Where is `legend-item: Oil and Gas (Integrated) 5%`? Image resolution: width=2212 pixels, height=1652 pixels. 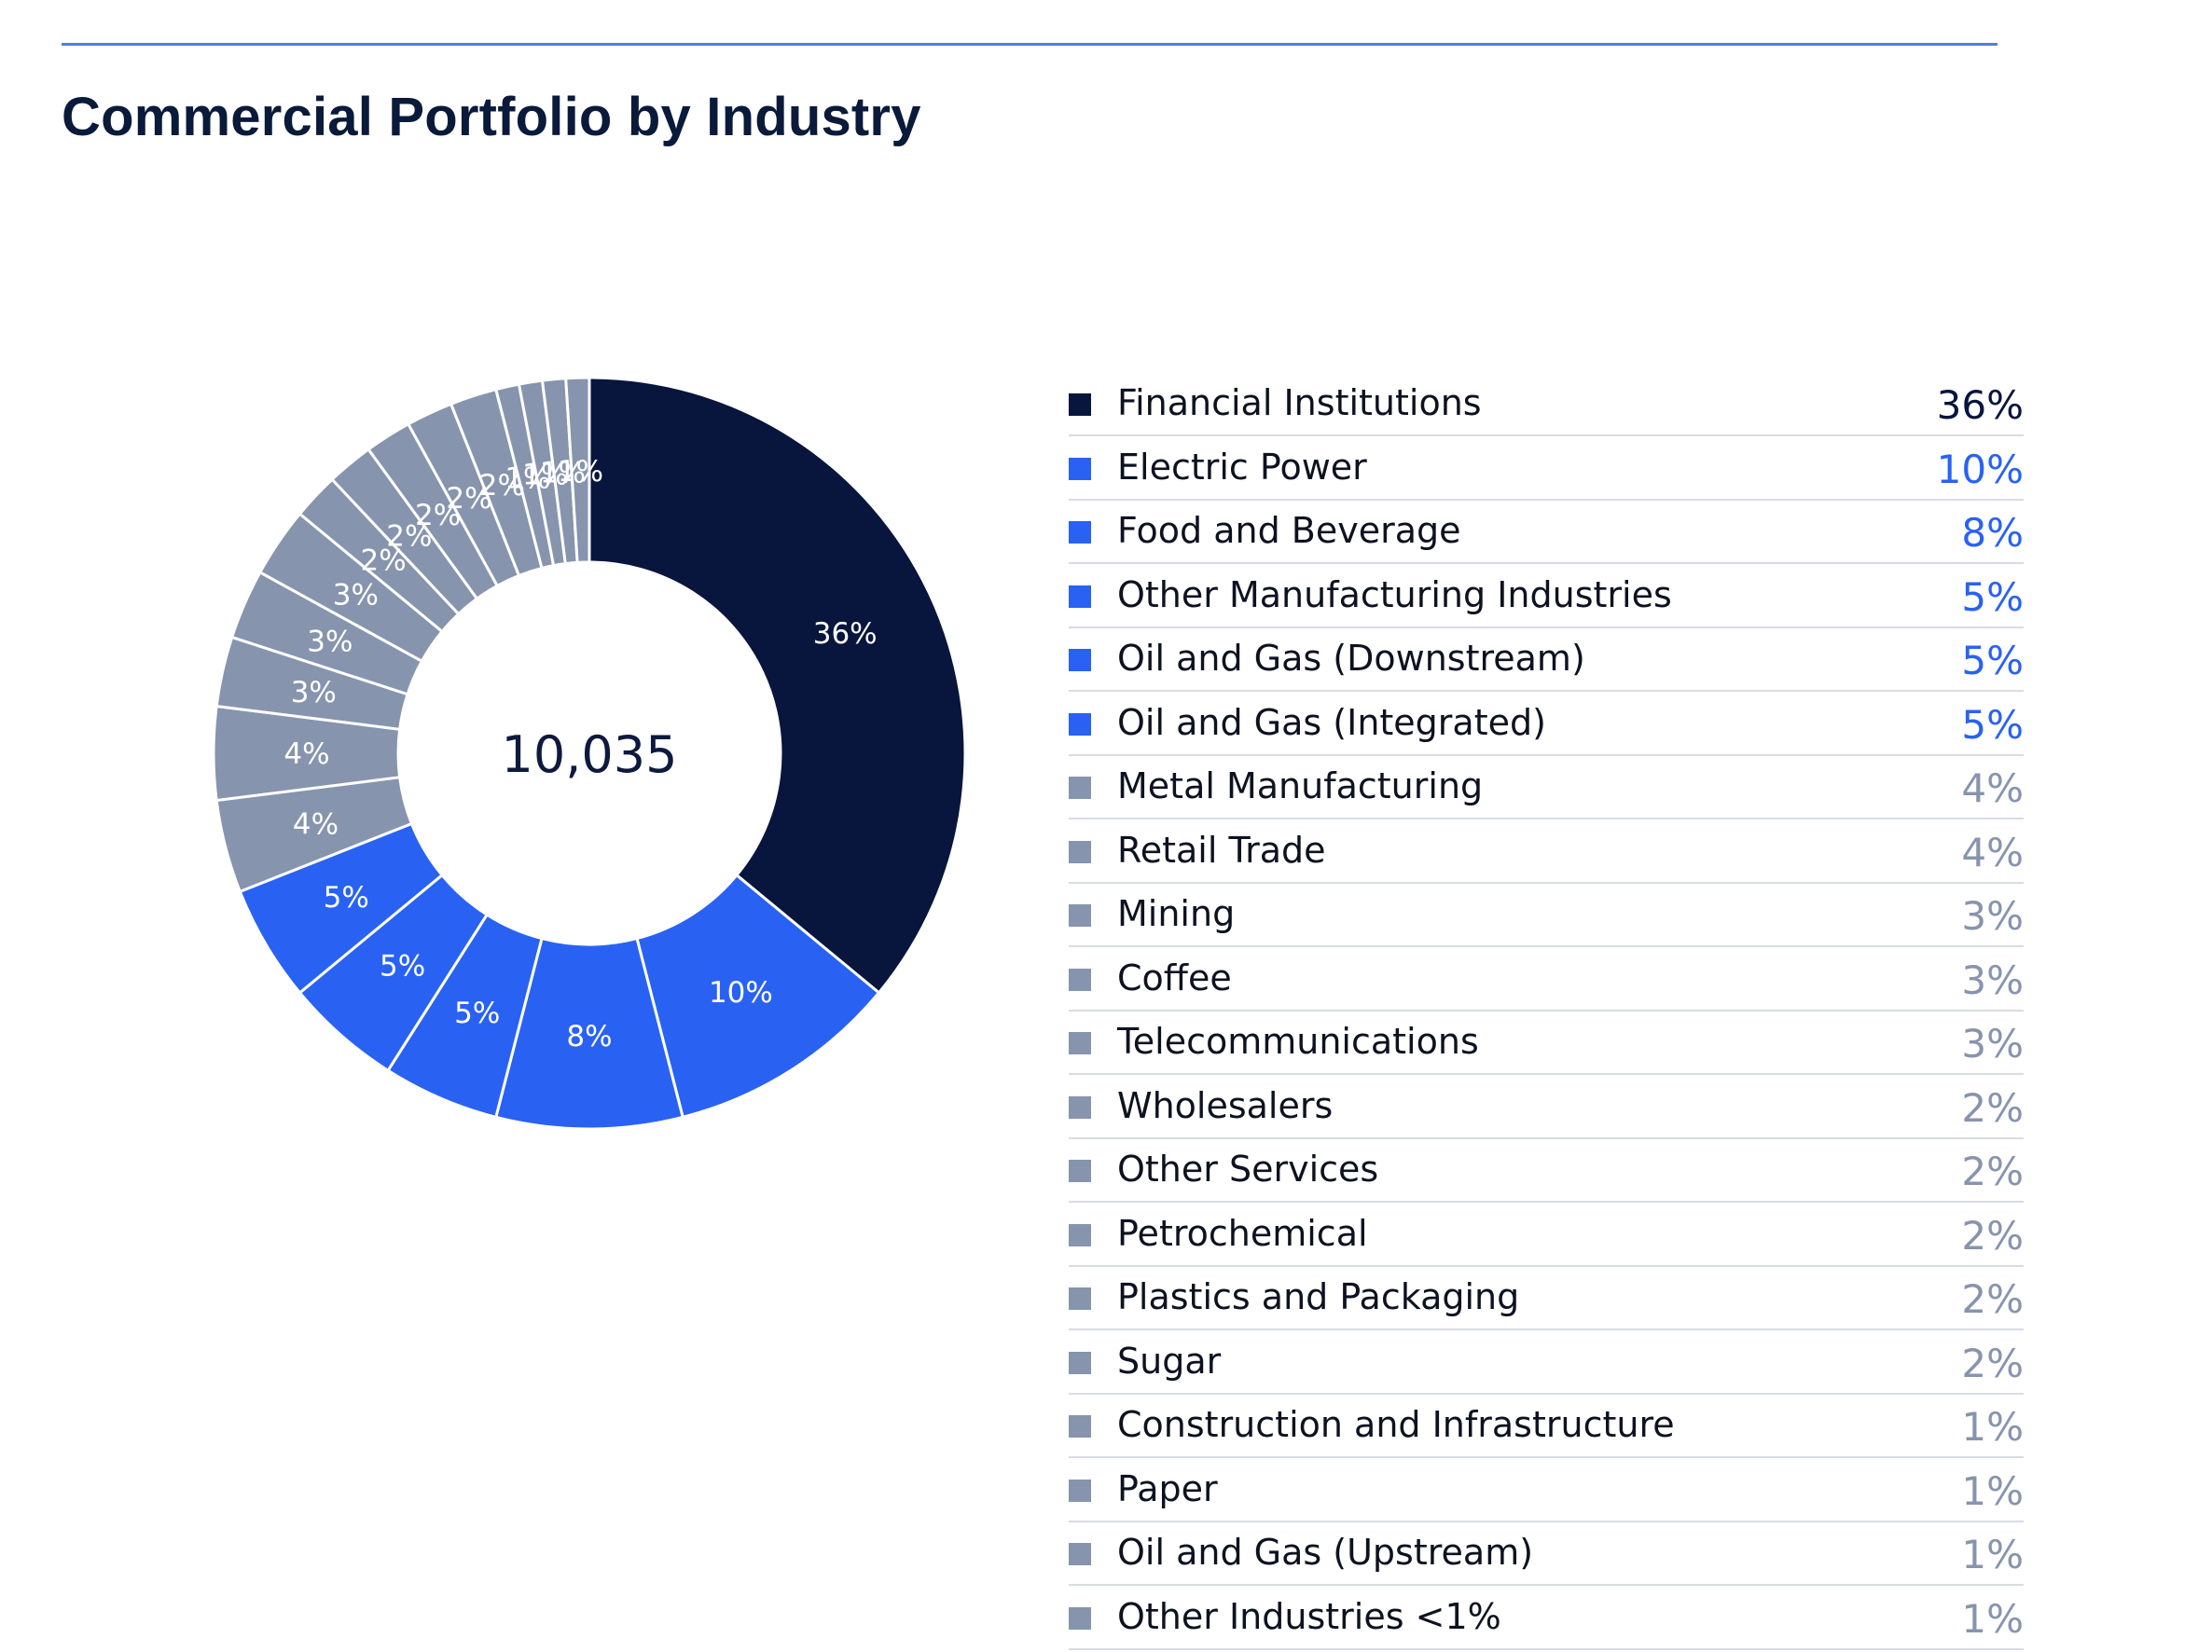 legend-item: Oil and Gas (Integrated) 5% is located at coordinates (1547, 725).